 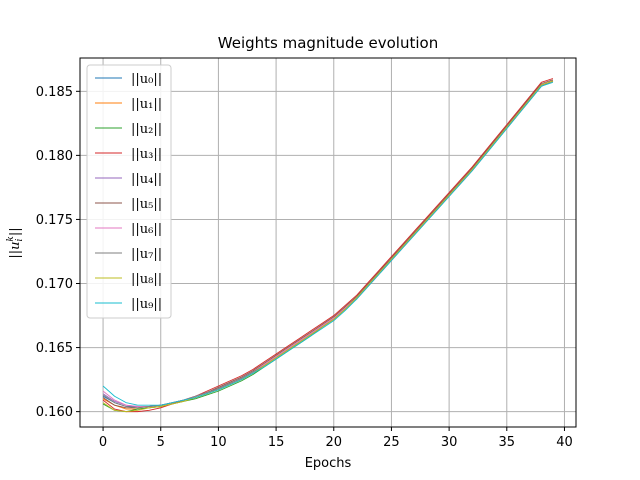 What do you see at coordinates (333, 442) in the screenshot?
I see `x-tick-label: 20` at bounding box center [333, 442].